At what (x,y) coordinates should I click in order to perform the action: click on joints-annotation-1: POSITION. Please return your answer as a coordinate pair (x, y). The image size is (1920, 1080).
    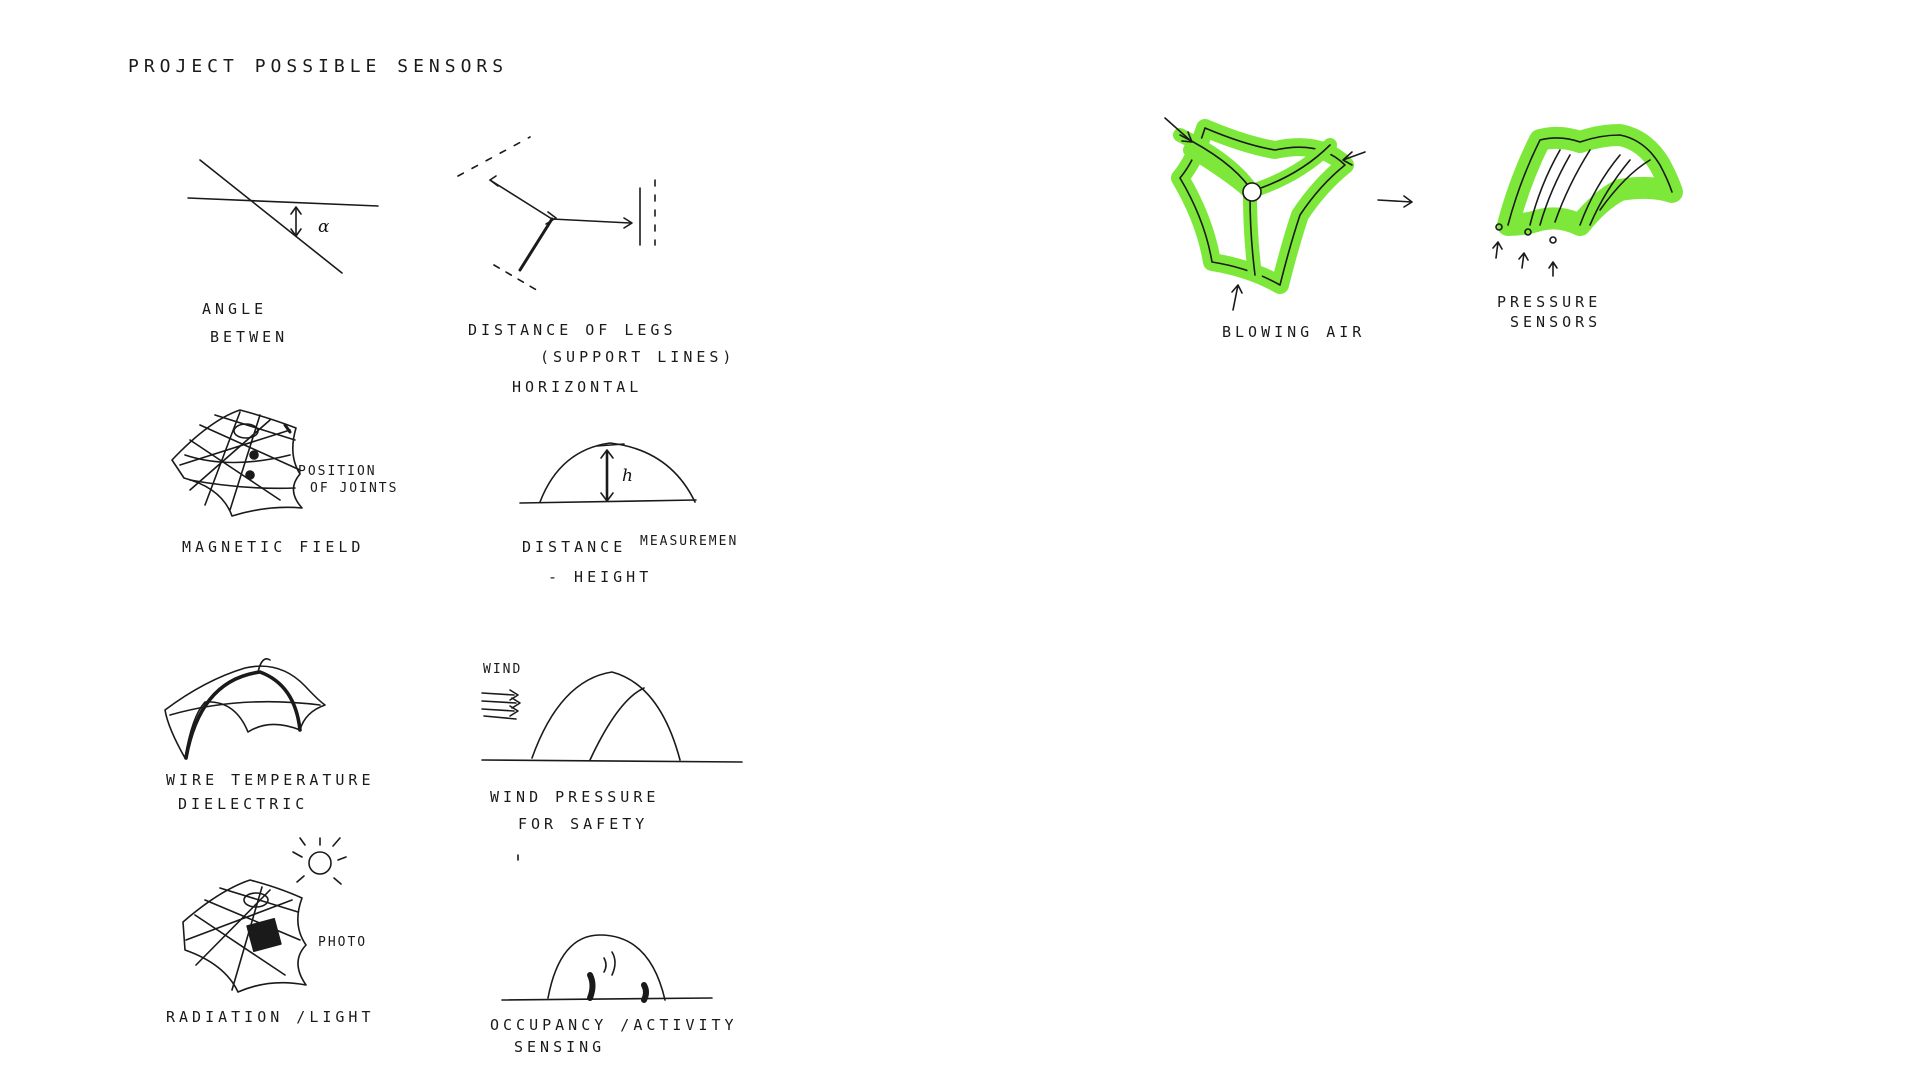
    Looking at the image, I should click on (337, 471).